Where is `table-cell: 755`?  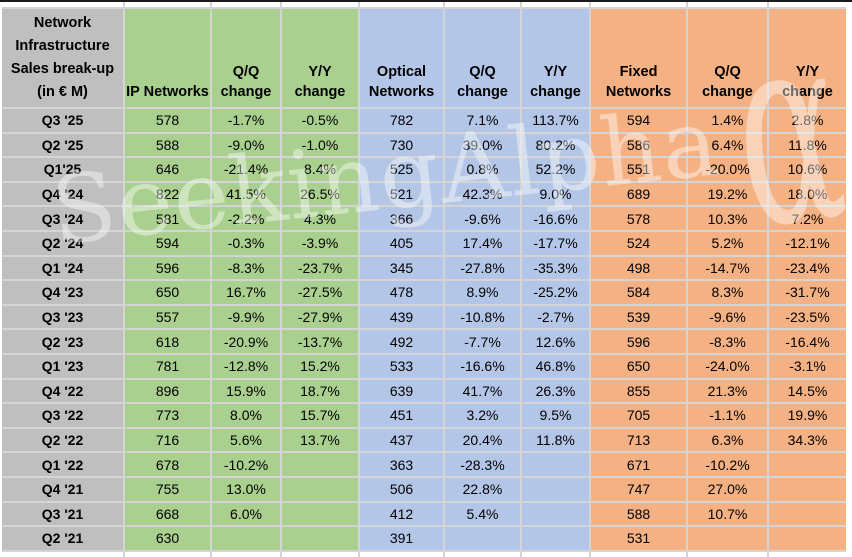
table-cell: 755 is located at coordinates (167, 489).